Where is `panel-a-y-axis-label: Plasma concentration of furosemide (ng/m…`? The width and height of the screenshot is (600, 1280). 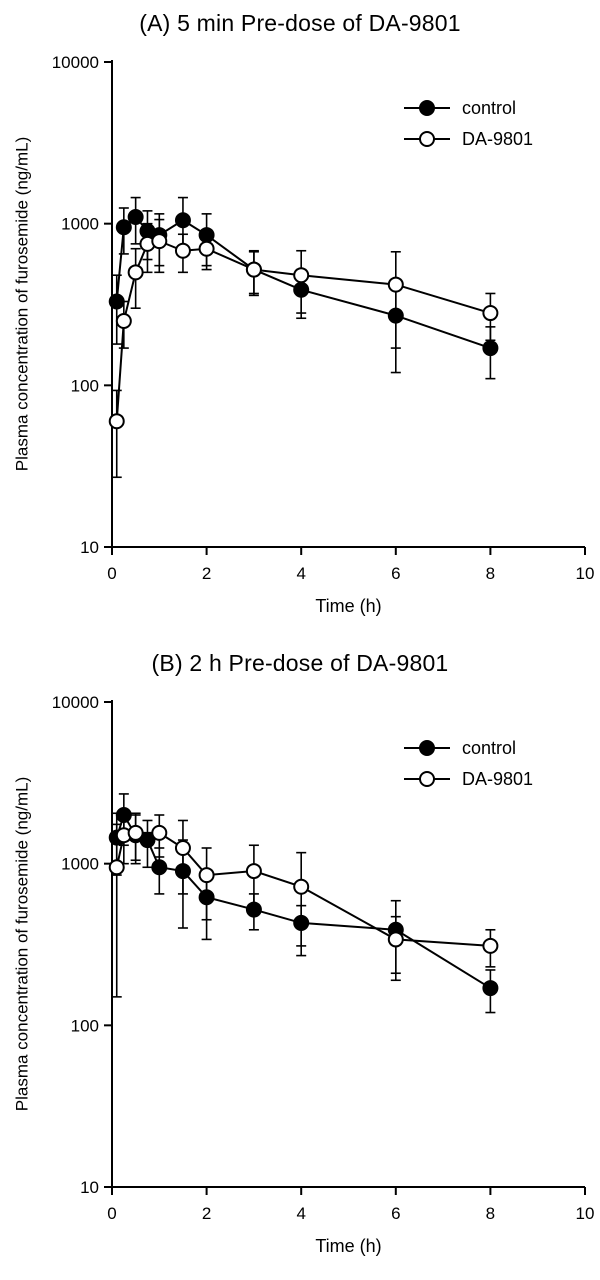 panel-a-y-axis-label: Plasma concentration of furosemide (ng/m… is located at coordinates (22, 304).